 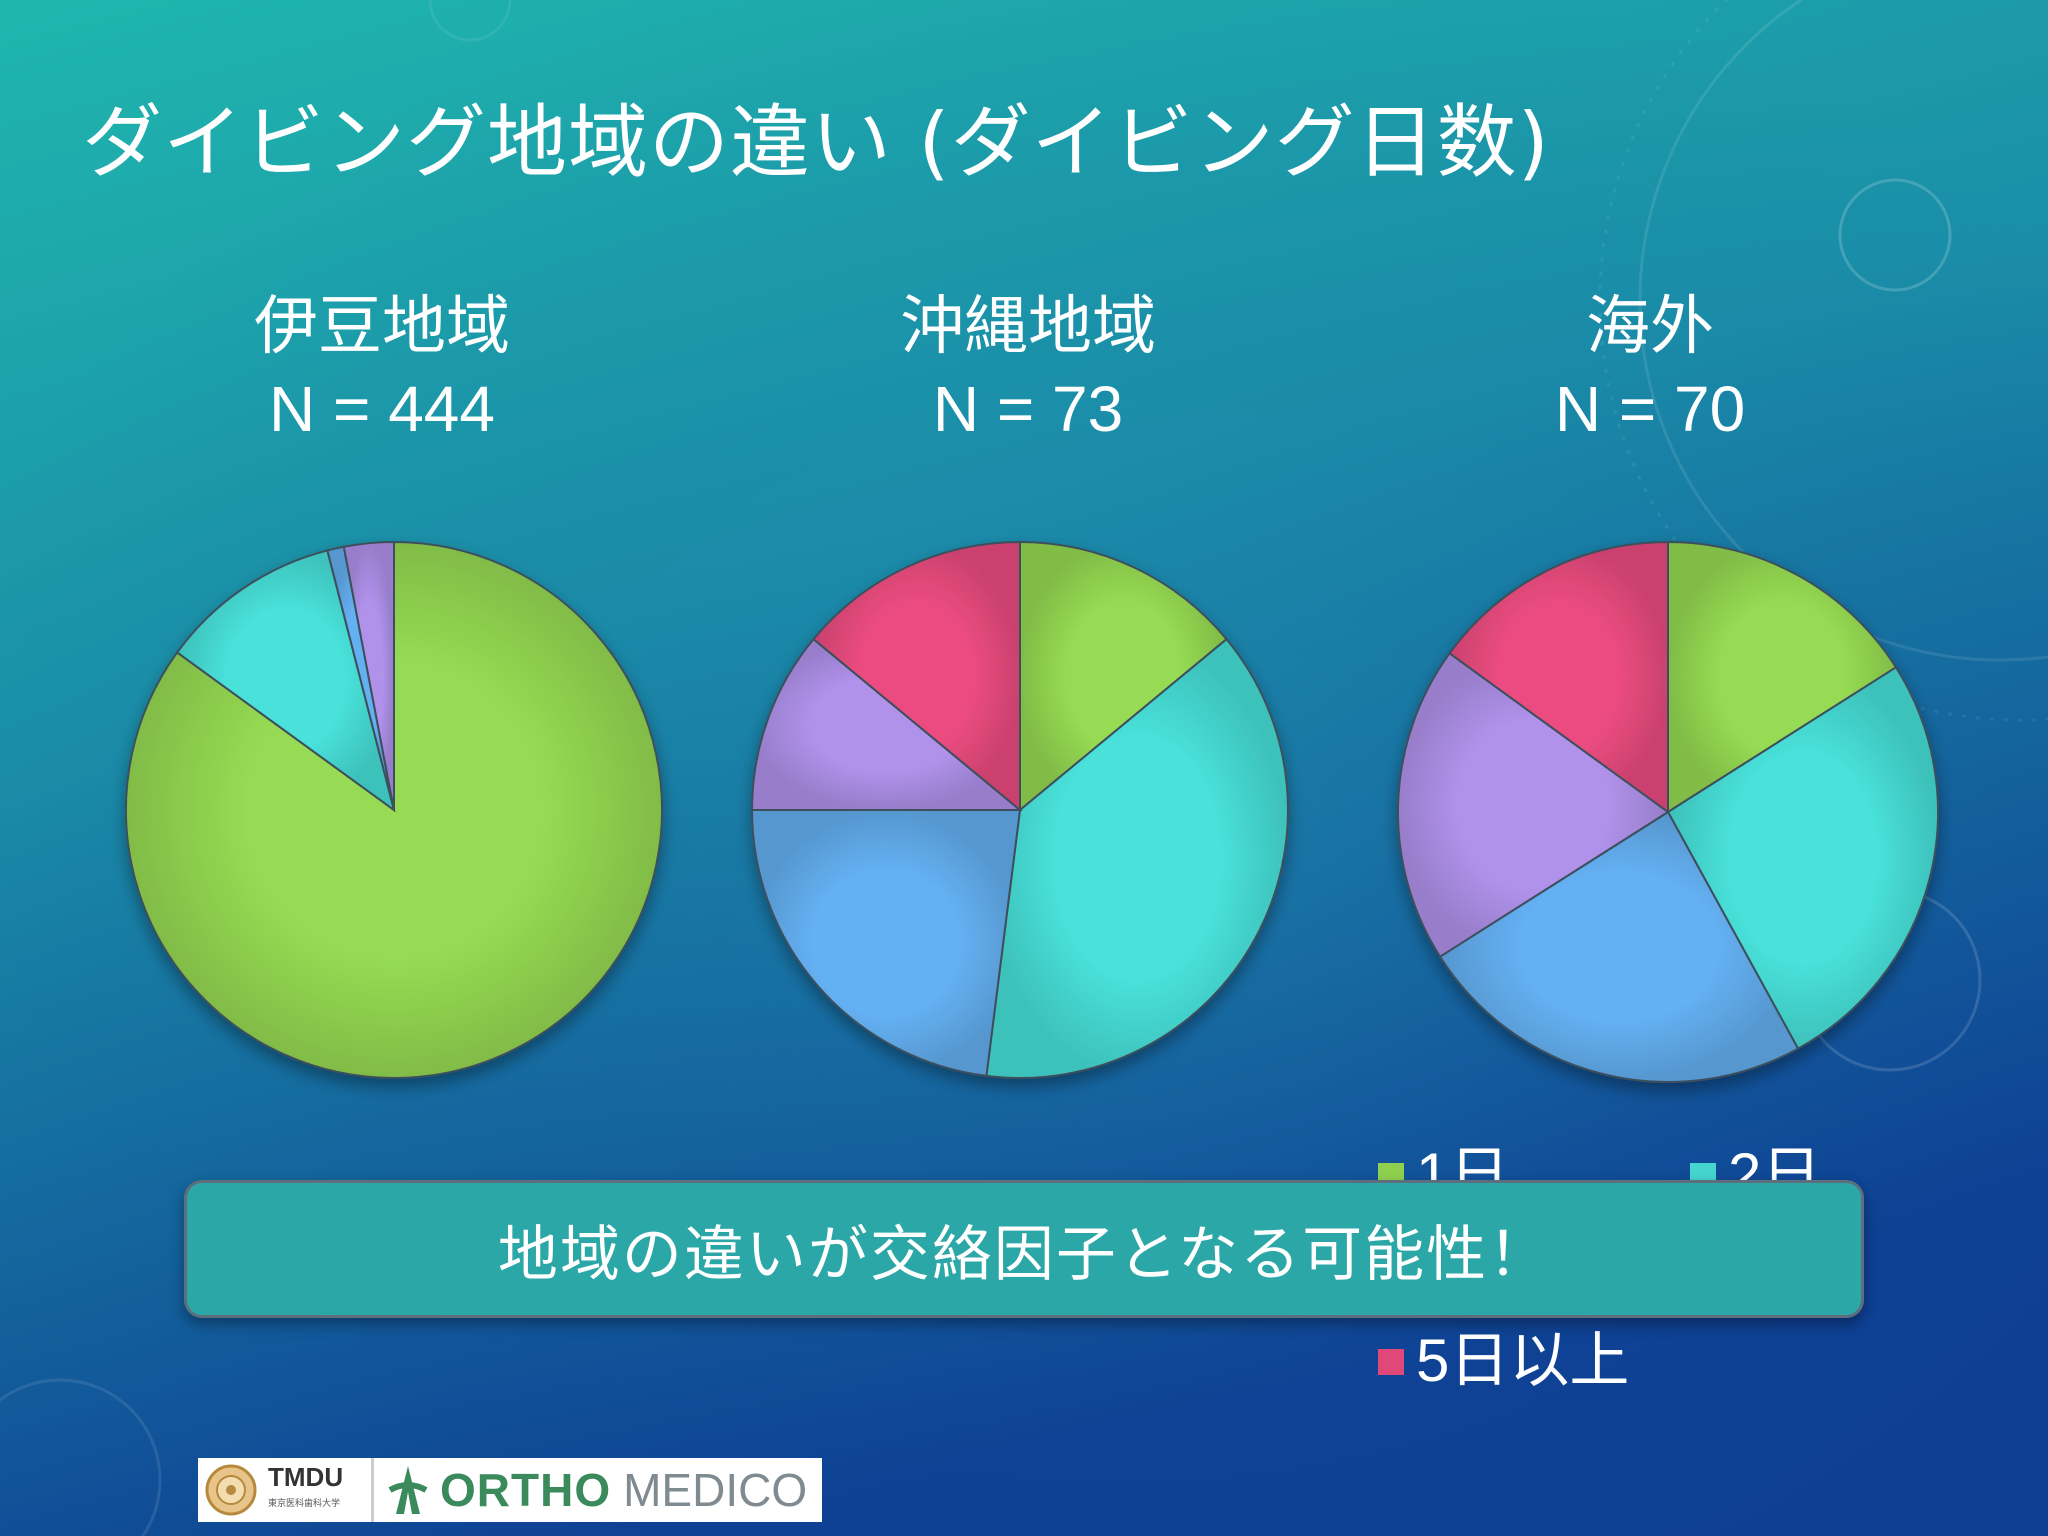 What do you see at coordinates (526, 1490) in the screenshot?
I see `ortho-text: ORTHO` at bounding box center [526, 1490].